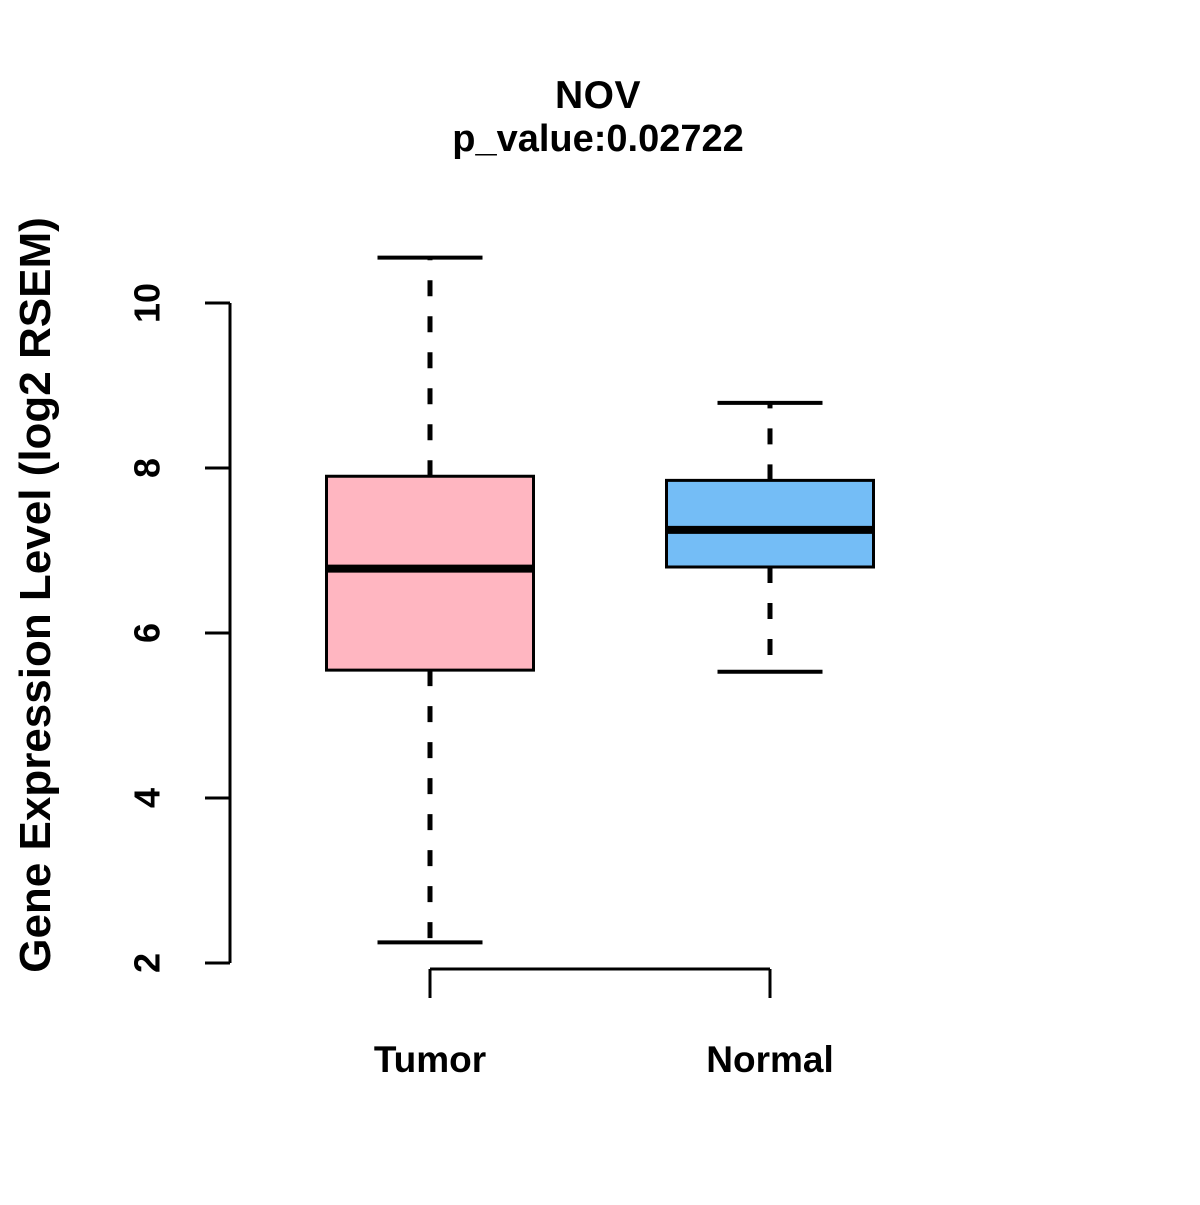 The width and height of the screenshot is (1200, 1205). What do you see at coordinates (147, 798) in the screenshot?
I see `y-axis-tick-label: 4` at bounding box center [147, 798].